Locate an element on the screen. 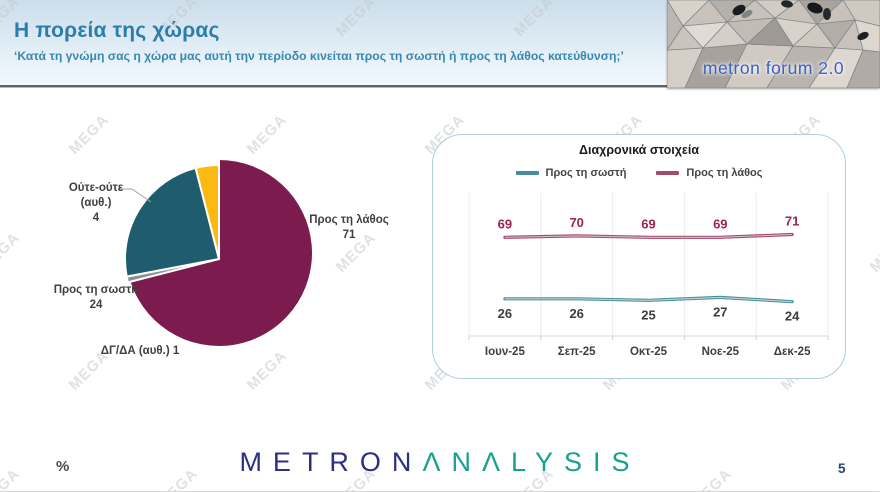 The height and width of the screenshot is (492, 880). svg-text: Ιουν-25 is located at coordinates (505, 352).